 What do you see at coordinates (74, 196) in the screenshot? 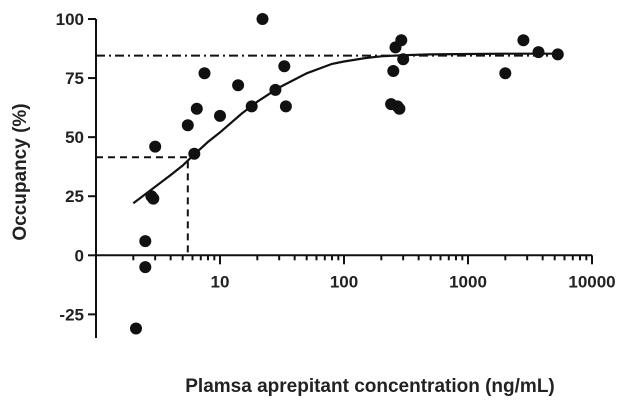
I see `y-tick-label: 25` at bounding box center [74, 196].